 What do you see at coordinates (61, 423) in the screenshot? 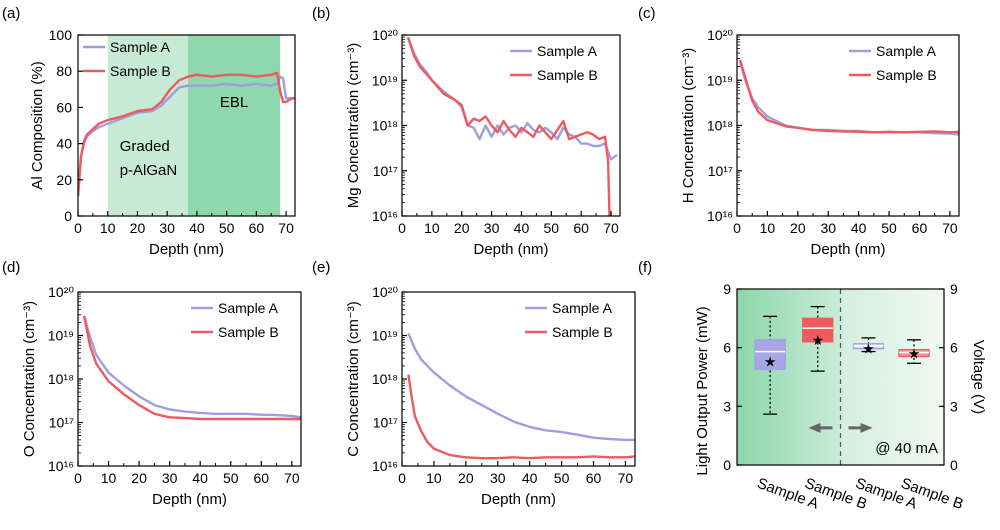
I see `y-tick-label: 10¹⁷` at bounding box center [61, 423].